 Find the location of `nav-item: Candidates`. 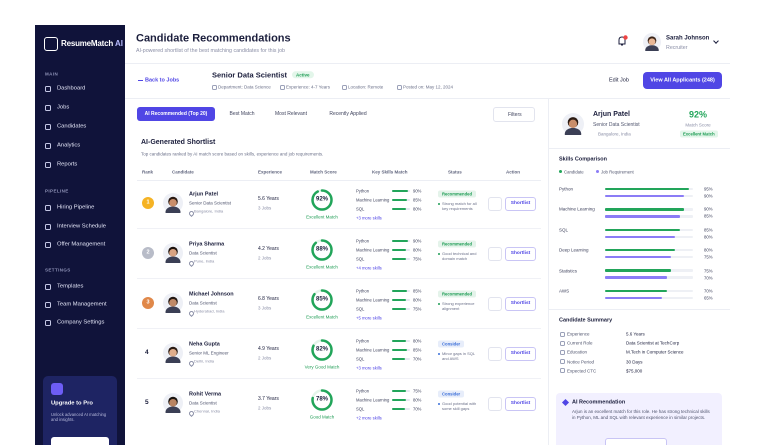

nav-item: Candidates is located at coordinates (72, 126).